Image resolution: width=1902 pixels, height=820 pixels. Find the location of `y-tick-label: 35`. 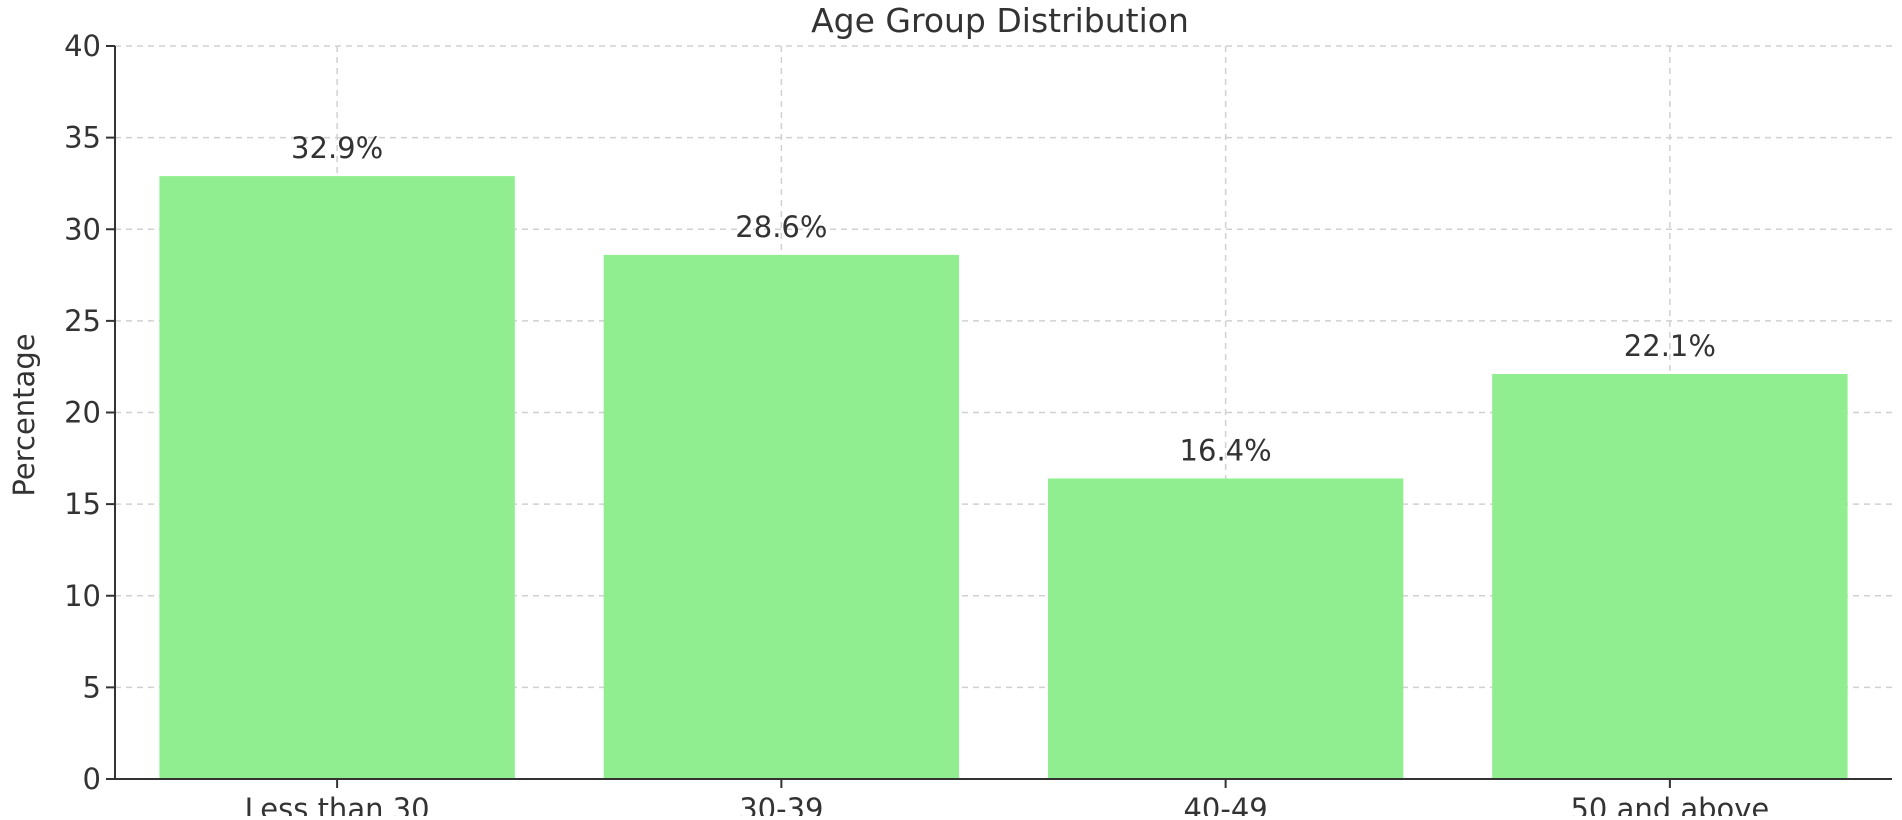

y-tick-label: 35 is located at coordinates (82, 138).